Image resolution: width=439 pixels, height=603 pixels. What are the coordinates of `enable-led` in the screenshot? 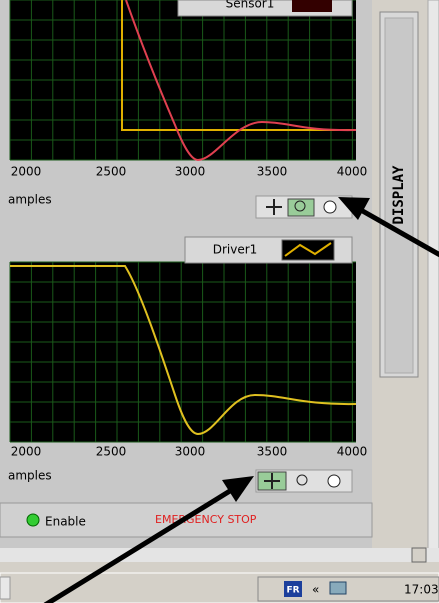 It's located at (33, 520).